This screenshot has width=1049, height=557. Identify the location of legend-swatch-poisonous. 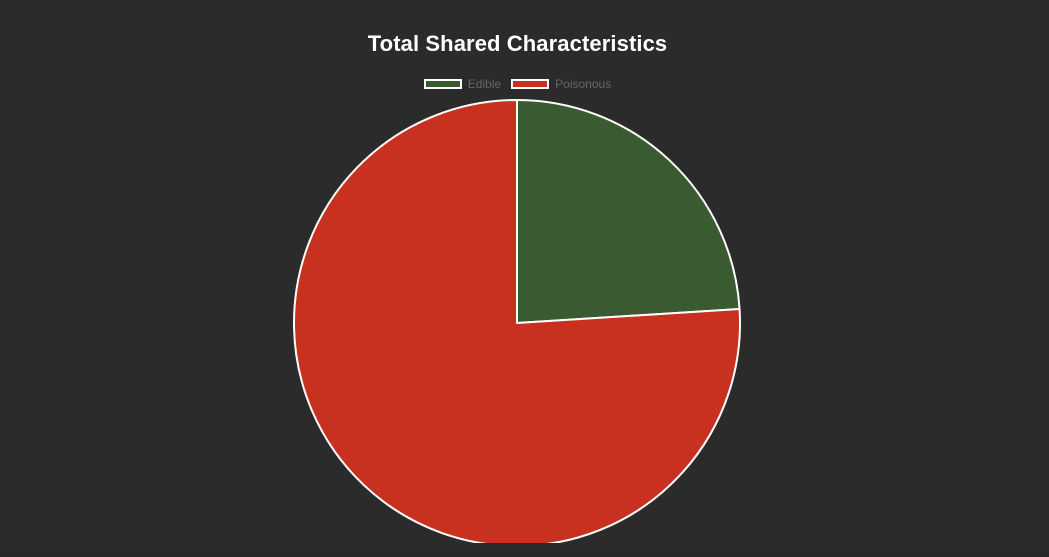
(530, 84).